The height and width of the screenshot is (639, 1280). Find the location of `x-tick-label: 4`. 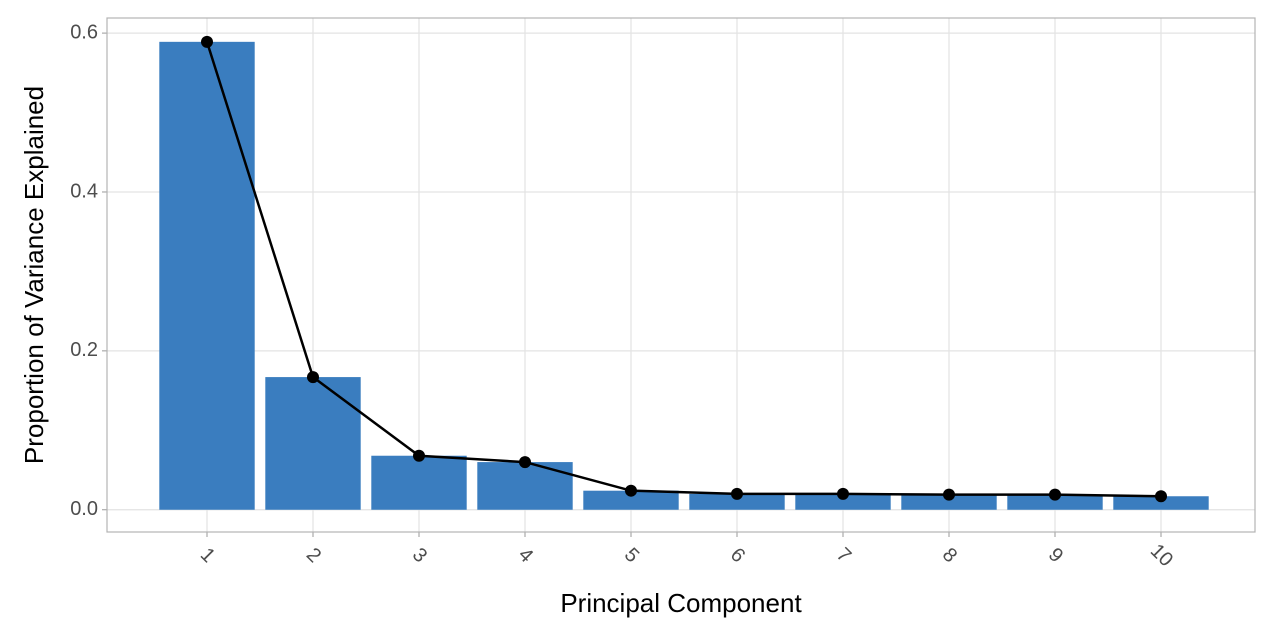

x-tick-label: 4 is located at coordinates (525, 555).